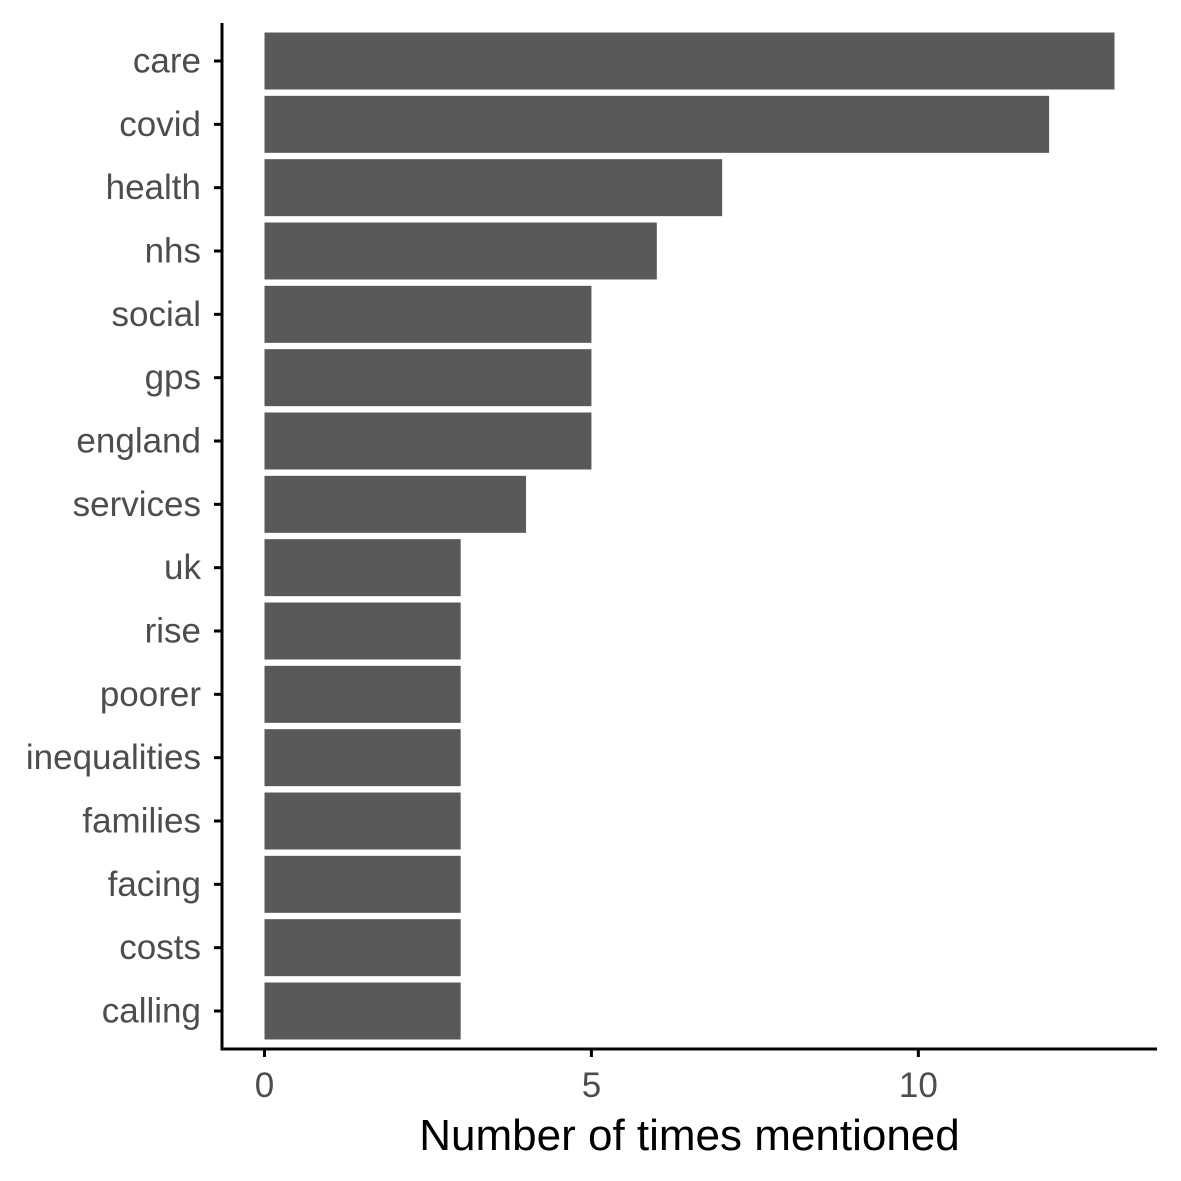  I want to click on y-tick-label: gps, so click(173, 377).